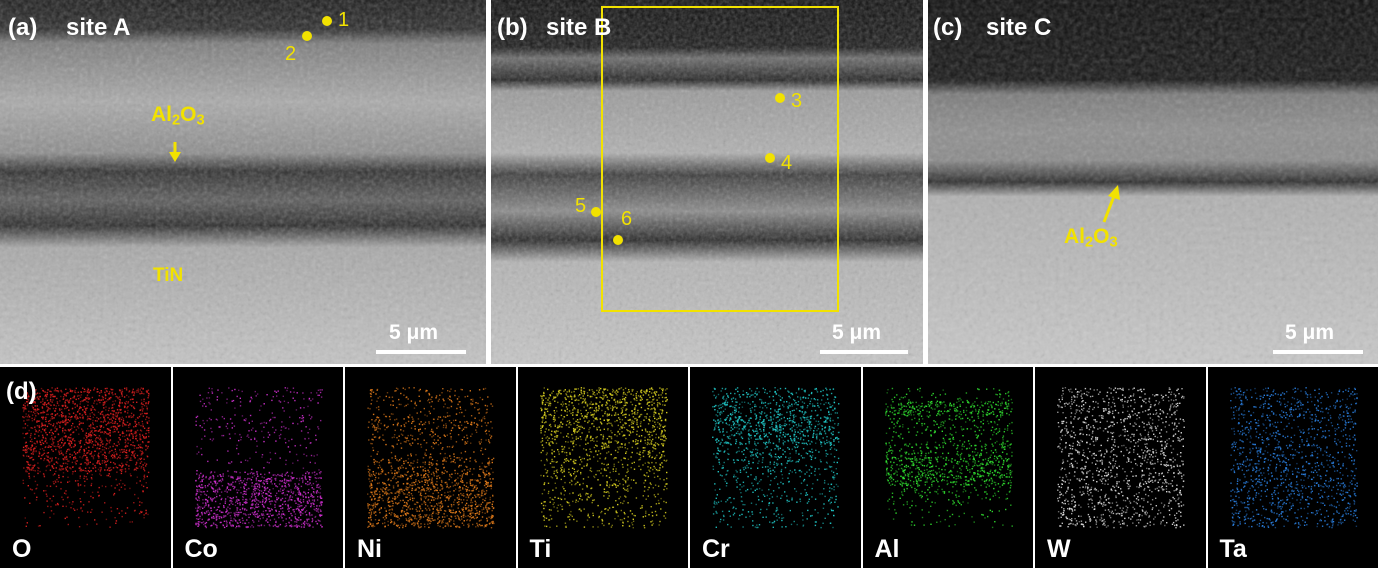 Image resolution: width=1378 pixels, height=568 pixels. What do you see at coordinates (250, 89) in the screenshot?
I see `point-markers` at bounding box center [250, 89].